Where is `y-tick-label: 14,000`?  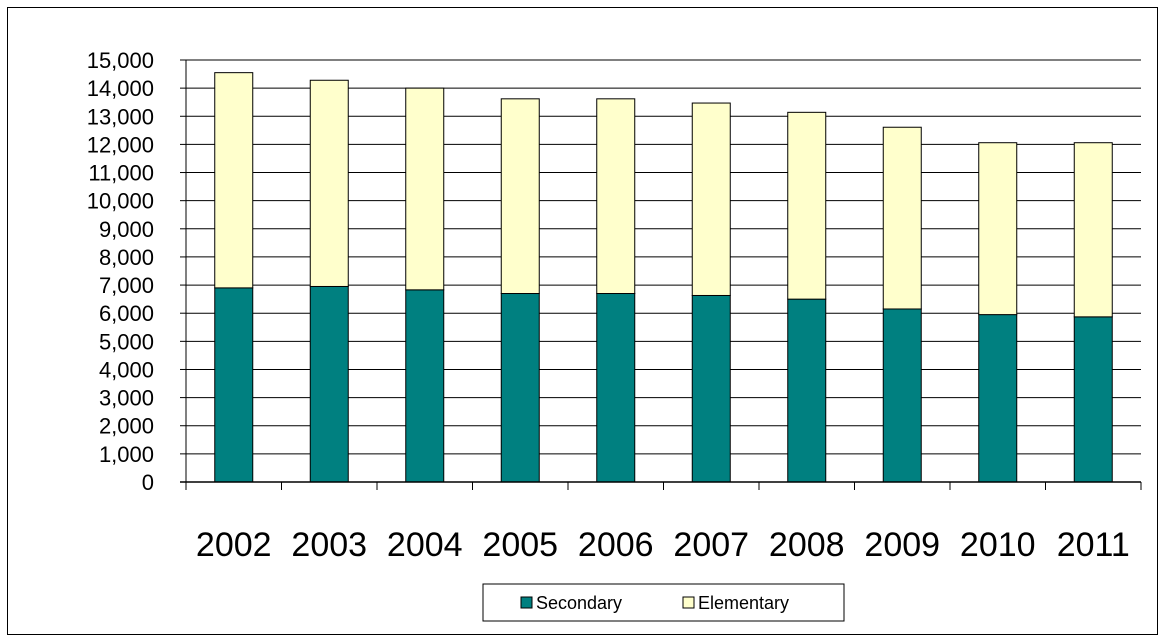
y-tick-label: 14,000 is located at coordinates (120, 88).